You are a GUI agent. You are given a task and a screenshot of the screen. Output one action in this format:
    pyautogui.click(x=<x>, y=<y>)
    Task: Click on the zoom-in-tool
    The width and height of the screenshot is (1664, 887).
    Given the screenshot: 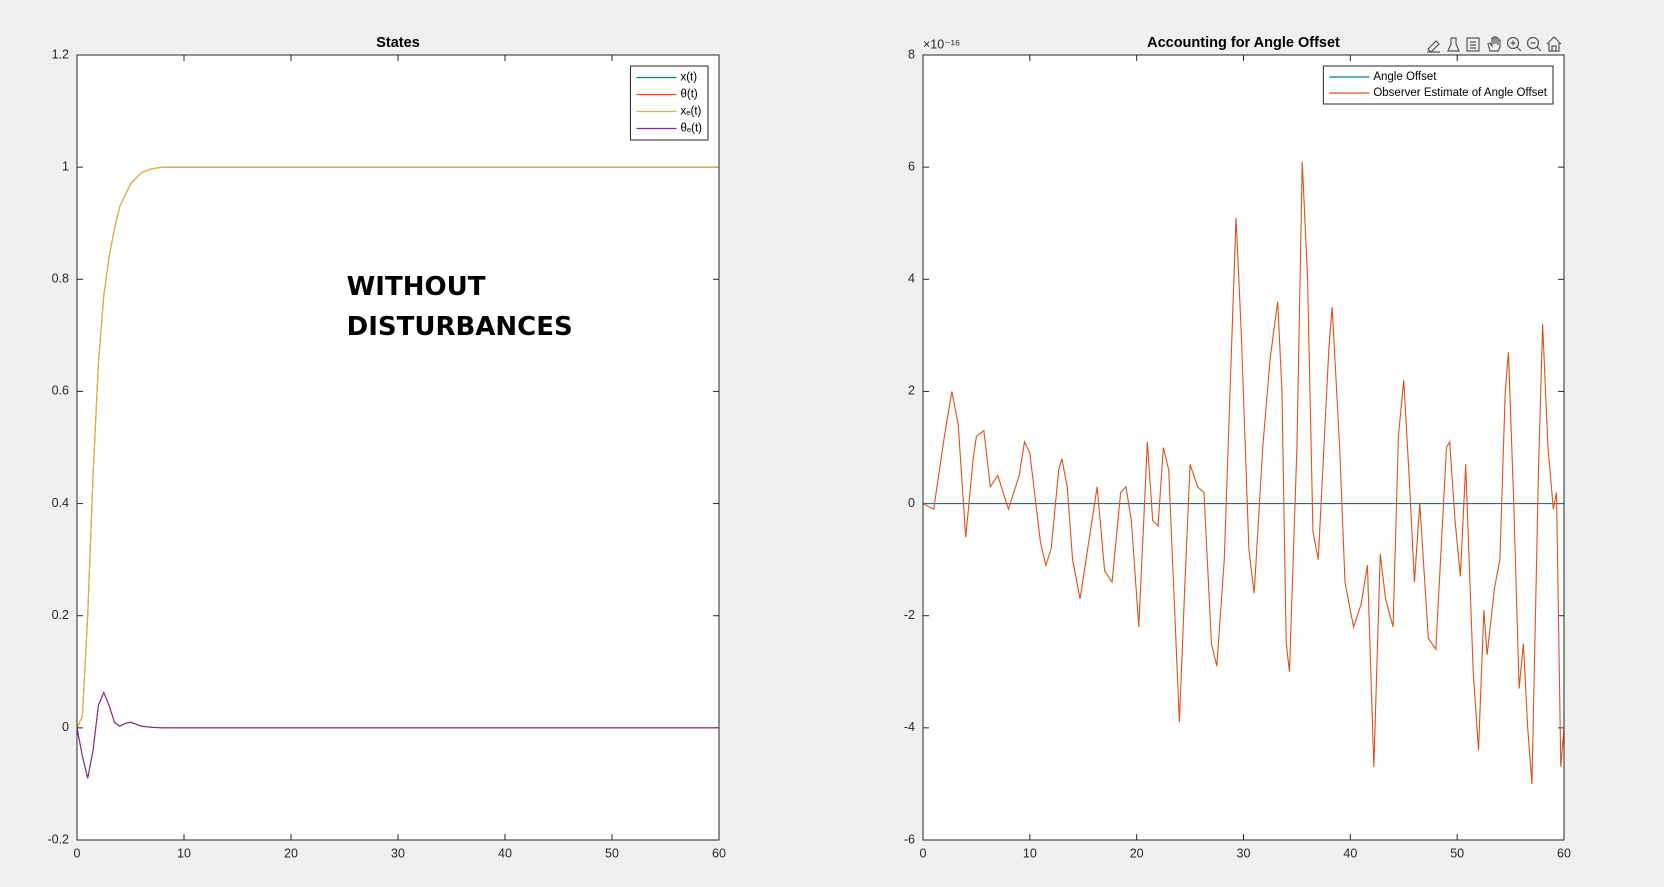 What is the action you would take?
    pyautogui.click(x=1514, y=44)
    